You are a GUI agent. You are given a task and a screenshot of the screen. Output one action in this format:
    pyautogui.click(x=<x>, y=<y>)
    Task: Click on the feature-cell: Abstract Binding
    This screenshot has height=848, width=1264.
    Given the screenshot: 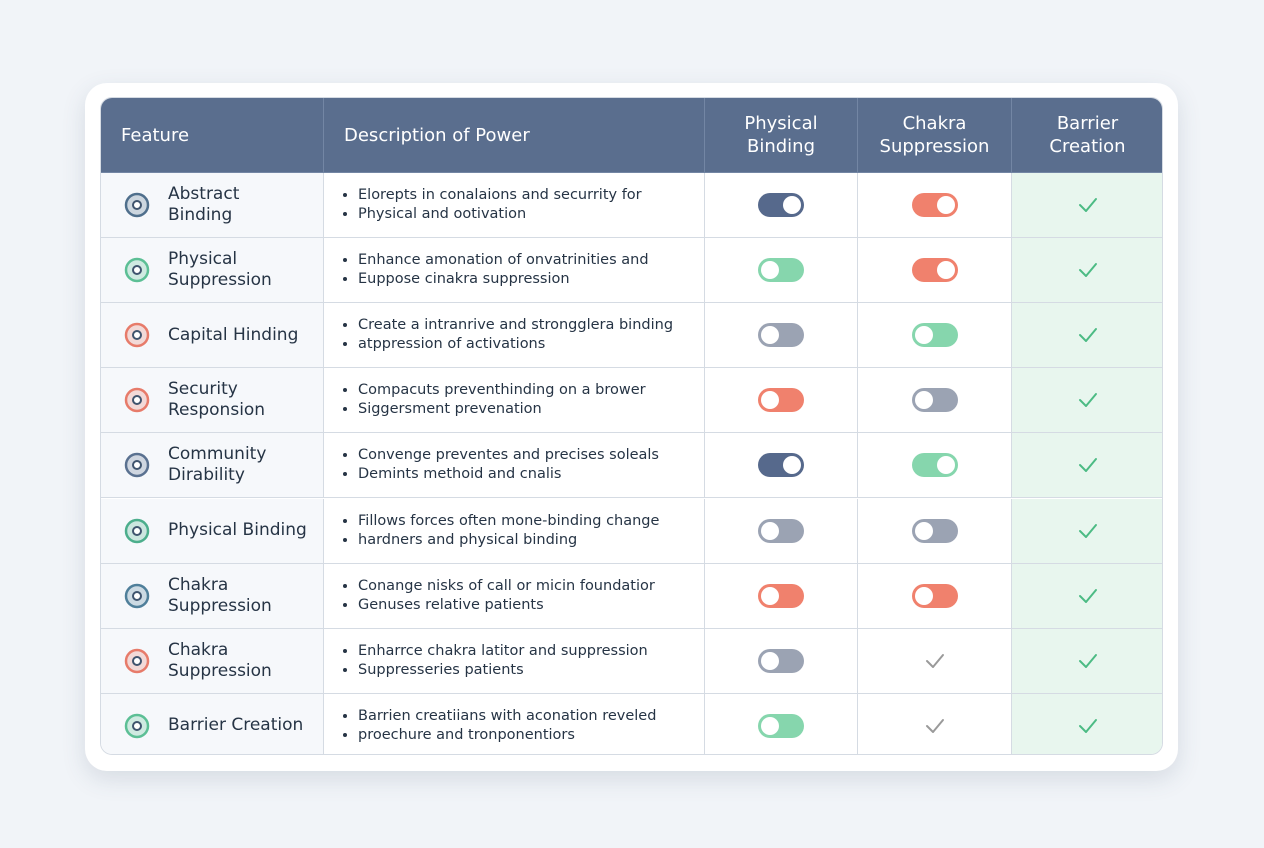 What is the action you would take?
    pyautogui.click(x=212, y=206)
    